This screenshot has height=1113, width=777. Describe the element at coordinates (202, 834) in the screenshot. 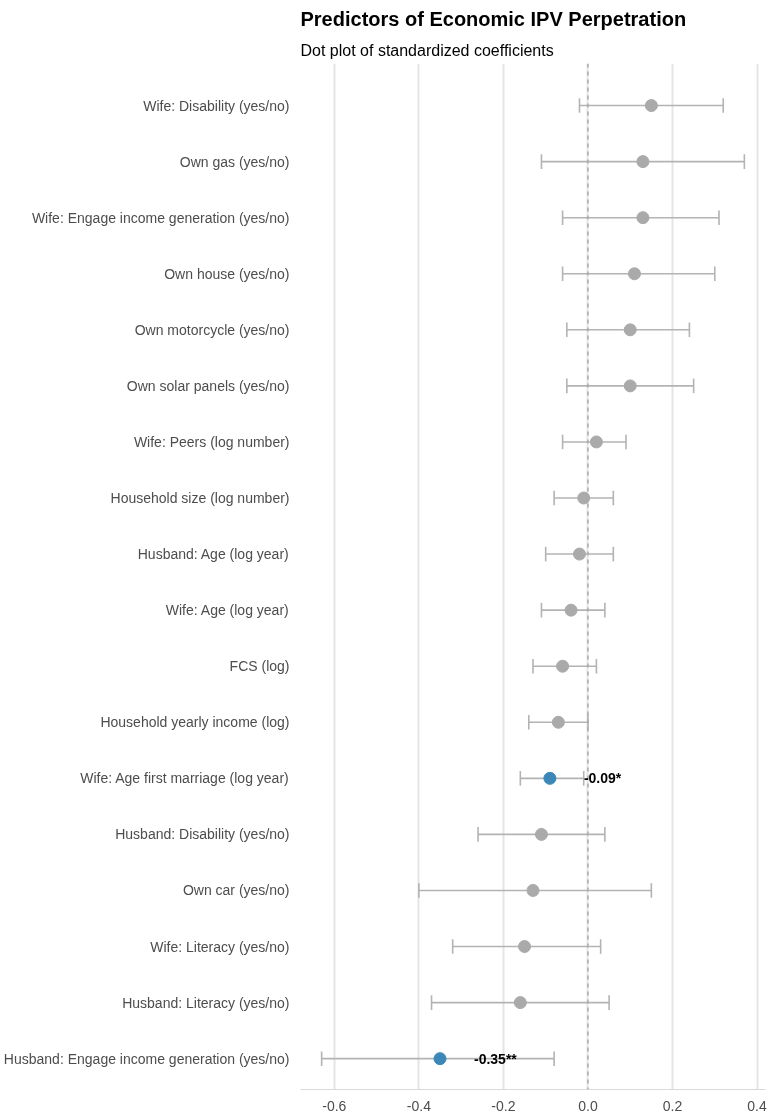

I see `y-tick-label: Husband: Disability (yes/no)` at that location.